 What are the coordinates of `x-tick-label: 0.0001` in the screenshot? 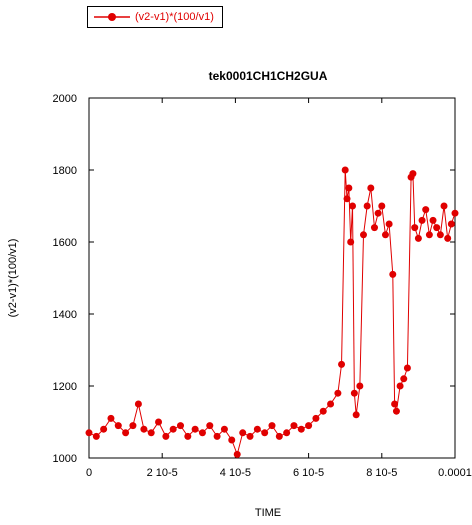 It's located at (455, 473).